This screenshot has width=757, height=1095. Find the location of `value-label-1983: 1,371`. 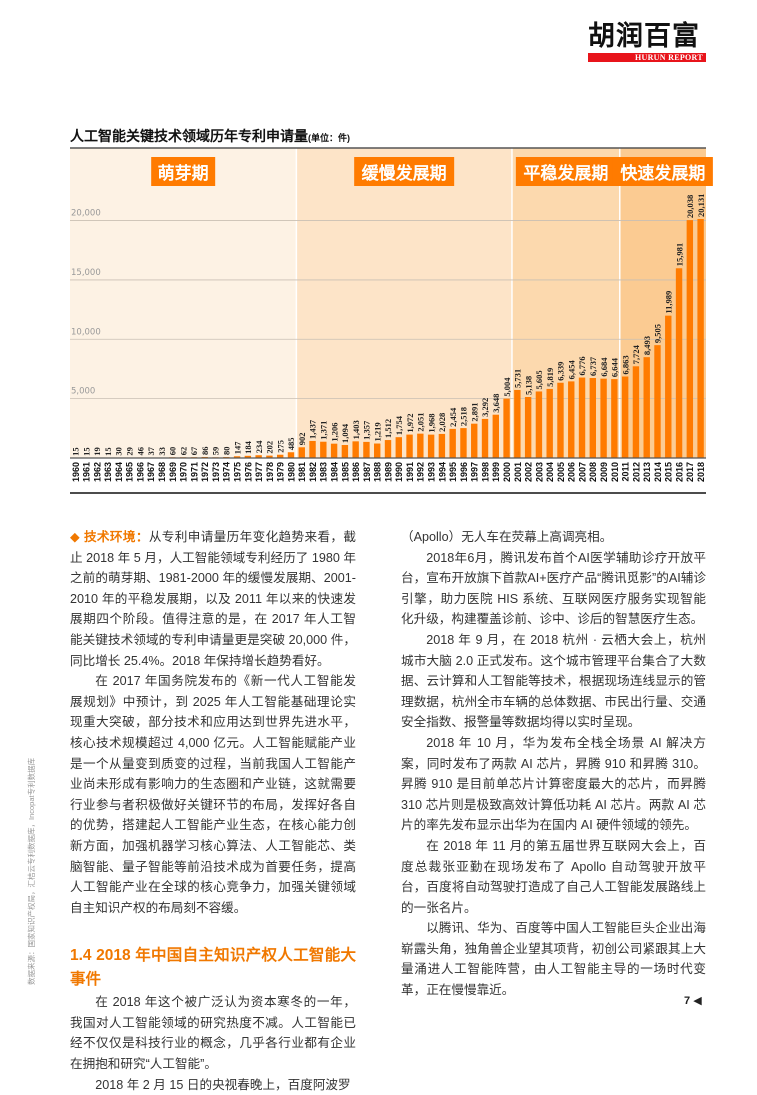

value-label-1983: 1,371 is located at coordinates (324, 430).